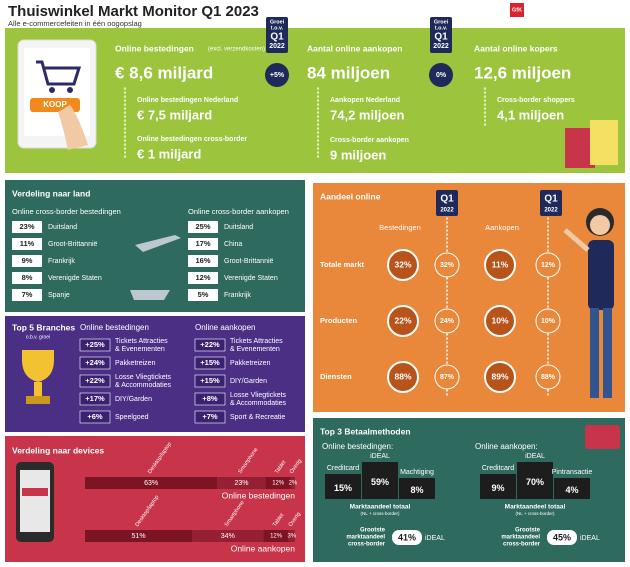  What do you see at coordinates (365, 100) in the screenshot?
I see `label: Aankopen Nederland` at bounding box center [365, 100].